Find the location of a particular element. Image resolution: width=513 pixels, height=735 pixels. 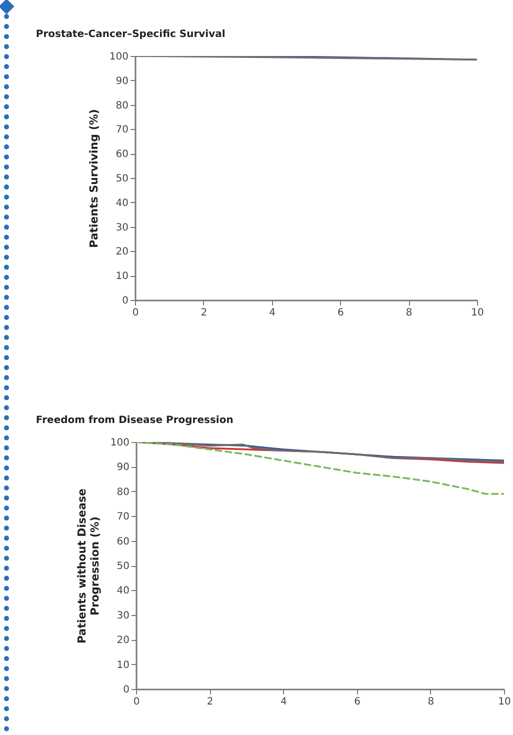

chart-title: Prostate-Cancer–Specific Survival is located at coordinates (131, 34).